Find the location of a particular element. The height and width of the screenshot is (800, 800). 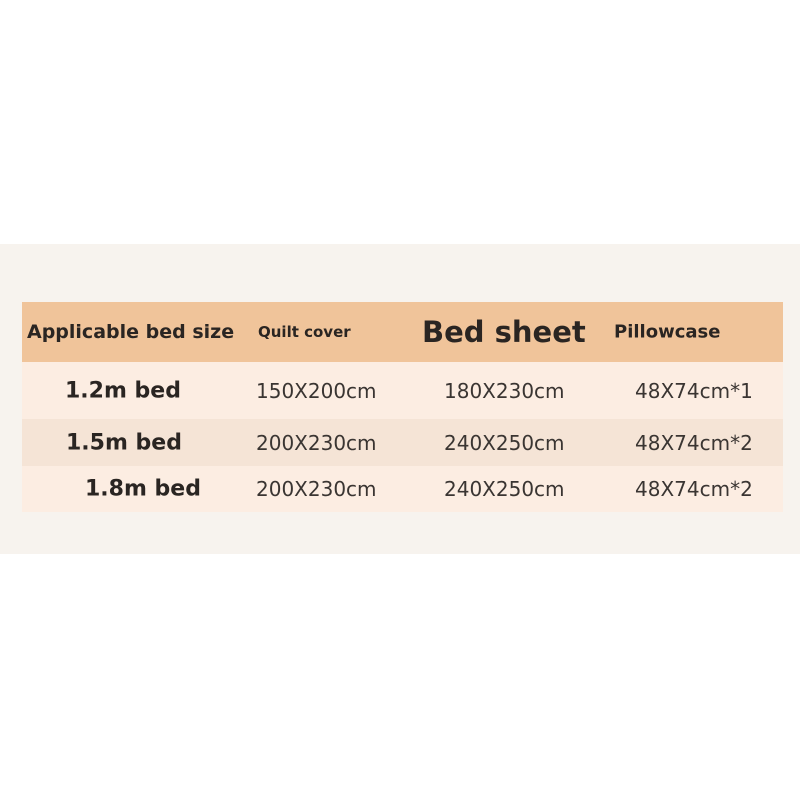

bed-size: 1.8m bed is located at coordinates (143, 489).